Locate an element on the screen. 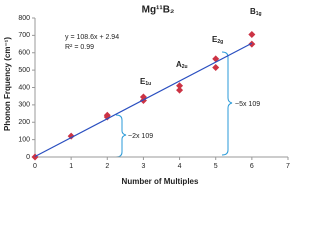 The height and width of the screenshot is (240, 320). y-tick-label: 300 is located at coordinates (24, 105).